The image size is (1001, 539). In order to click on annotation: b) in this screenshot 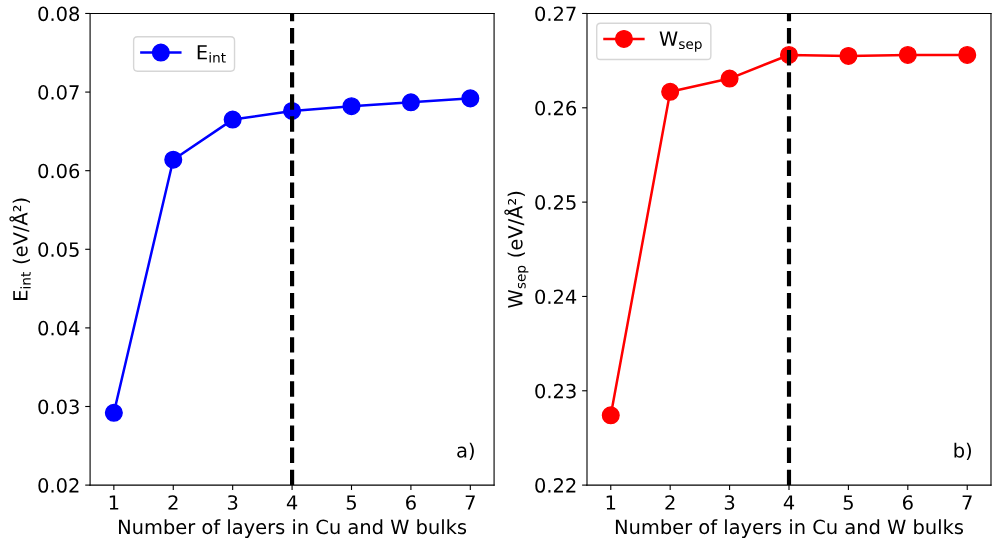, I will do `click(962, 451)`.